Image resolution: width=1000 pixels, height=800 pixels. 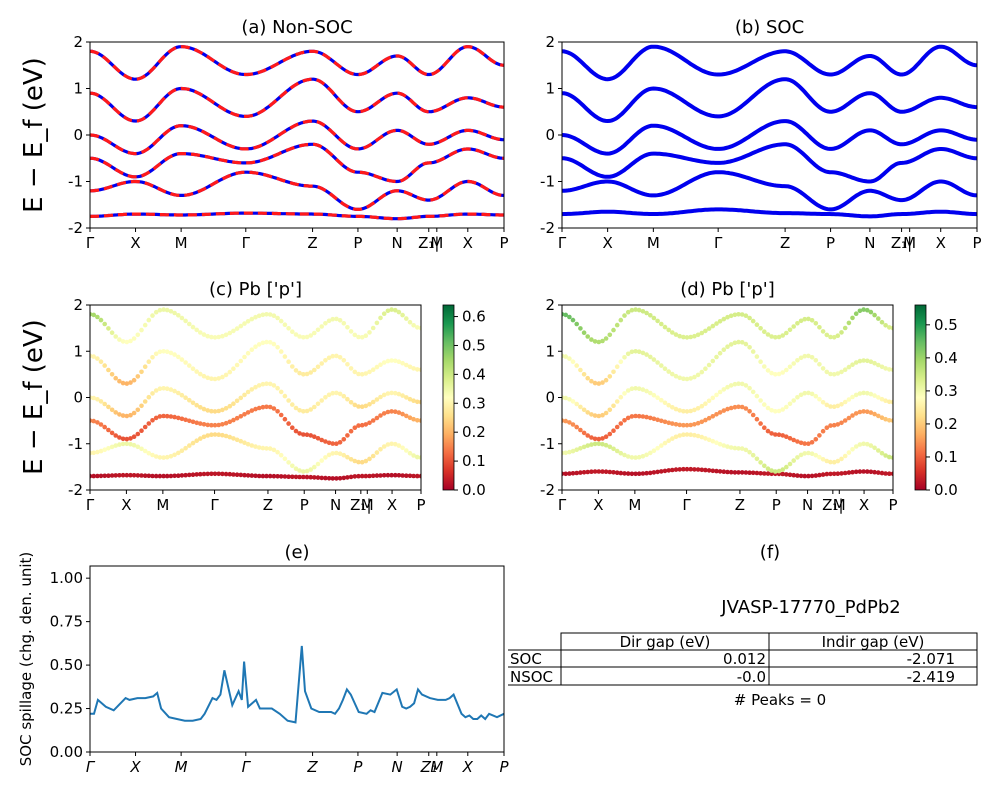 What do you see at coordinates (26, 659) in the screenshot?
I see `panel-e-ylabel: SOC spillage (chg. den. unit)` at bounding box center [26, 659].